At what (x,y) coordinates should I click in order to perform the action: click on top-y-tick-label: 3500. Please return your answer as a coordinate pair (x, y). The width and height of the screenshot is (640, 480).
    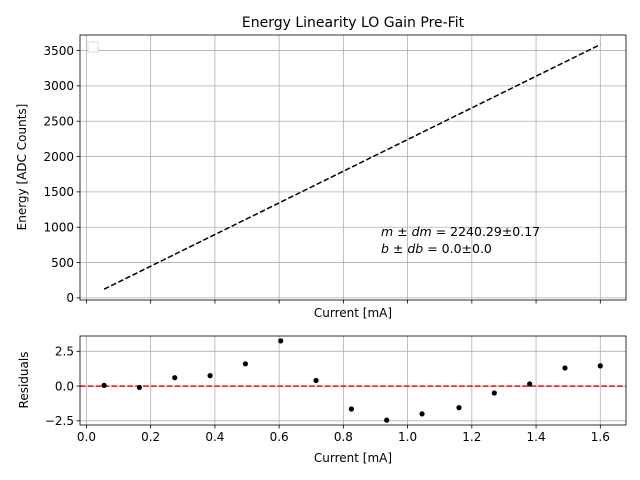
    Looking at the image, I should click on (58, 51).